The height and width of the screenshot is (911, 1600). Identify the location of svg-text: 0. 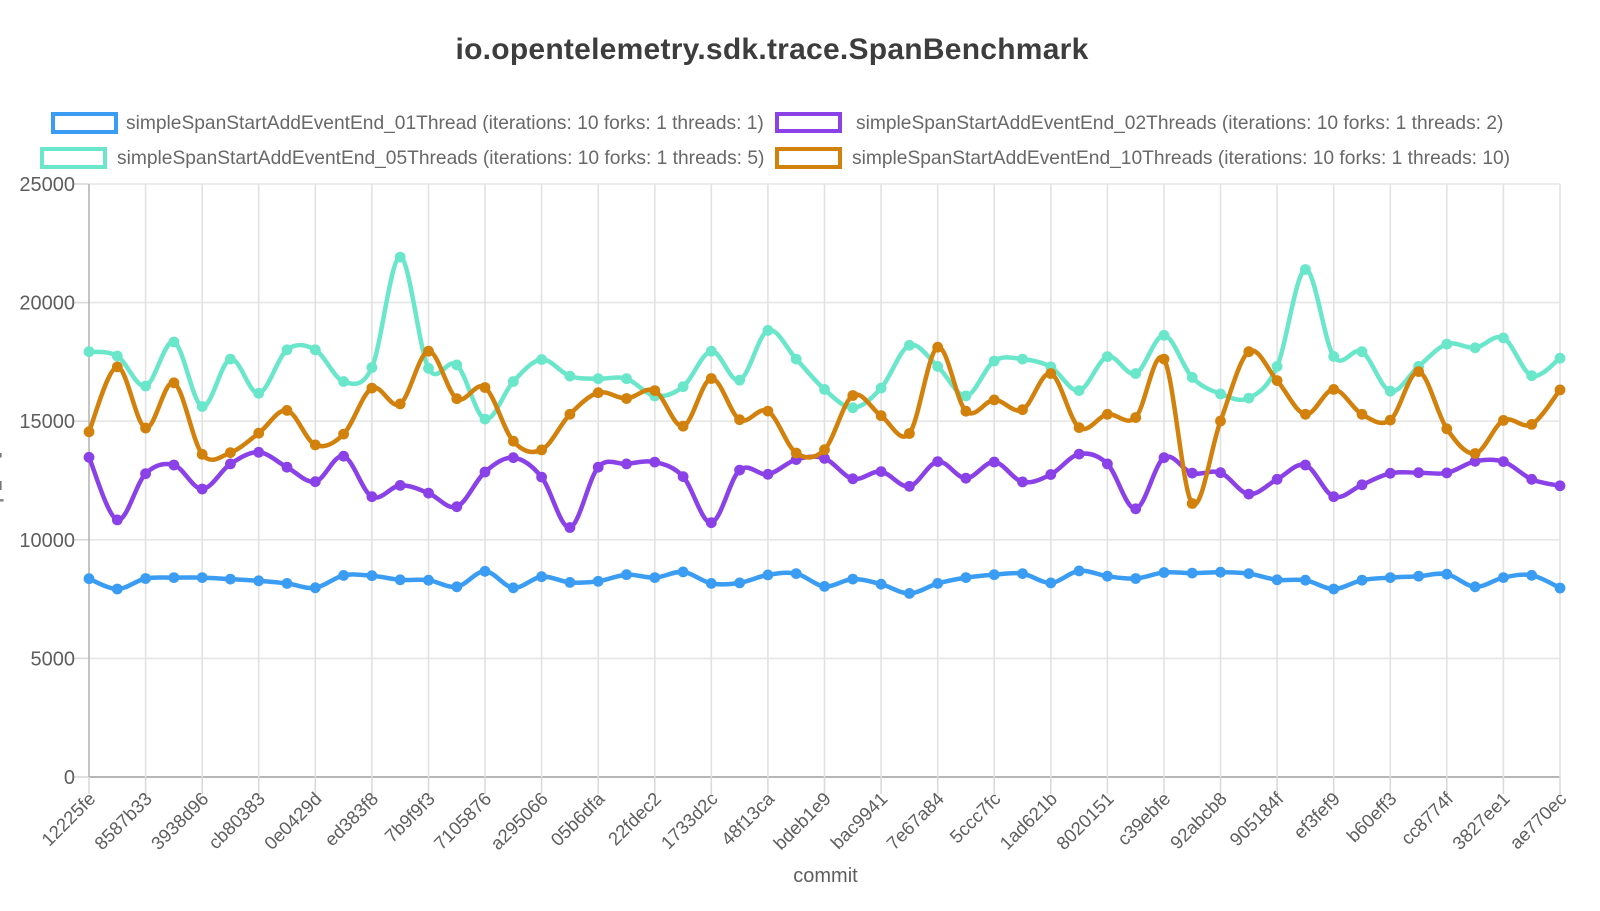
(69, 778).